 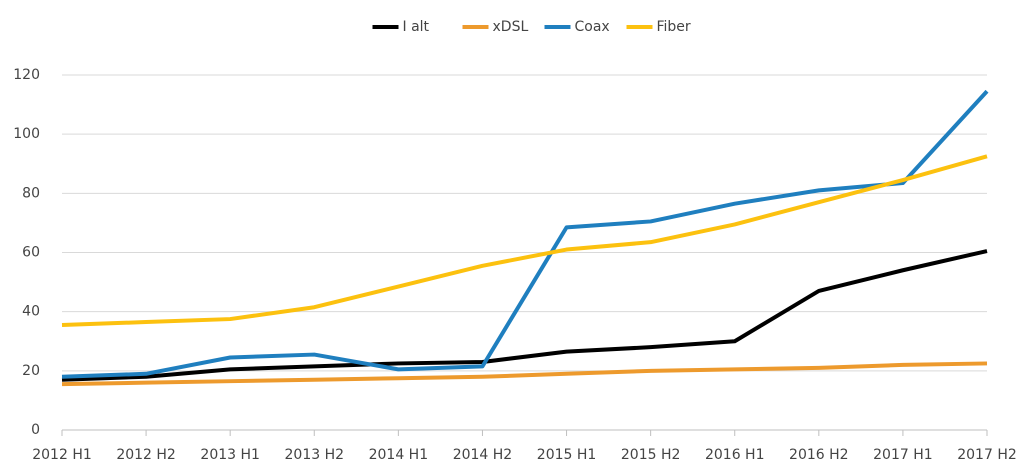 What do you see at coordinates (31, 193) in the screenshot?
I see `y-tick-label: 80` at bounding box center [31, 193].